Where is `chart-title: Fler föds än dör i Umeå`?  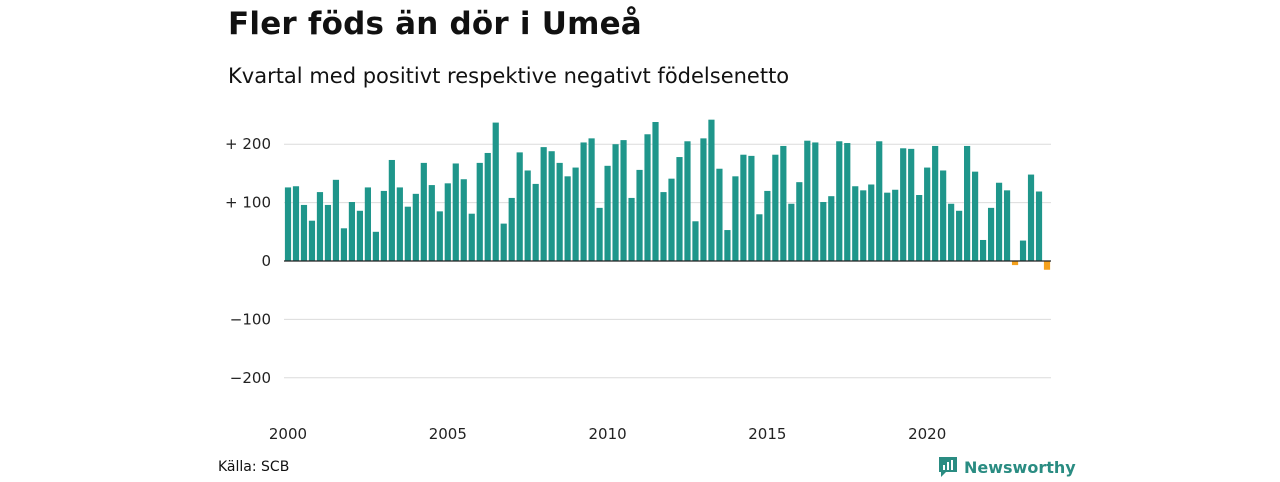
chart-title: Fler föds än dör i Umeå is located at coordinates (435, 24).